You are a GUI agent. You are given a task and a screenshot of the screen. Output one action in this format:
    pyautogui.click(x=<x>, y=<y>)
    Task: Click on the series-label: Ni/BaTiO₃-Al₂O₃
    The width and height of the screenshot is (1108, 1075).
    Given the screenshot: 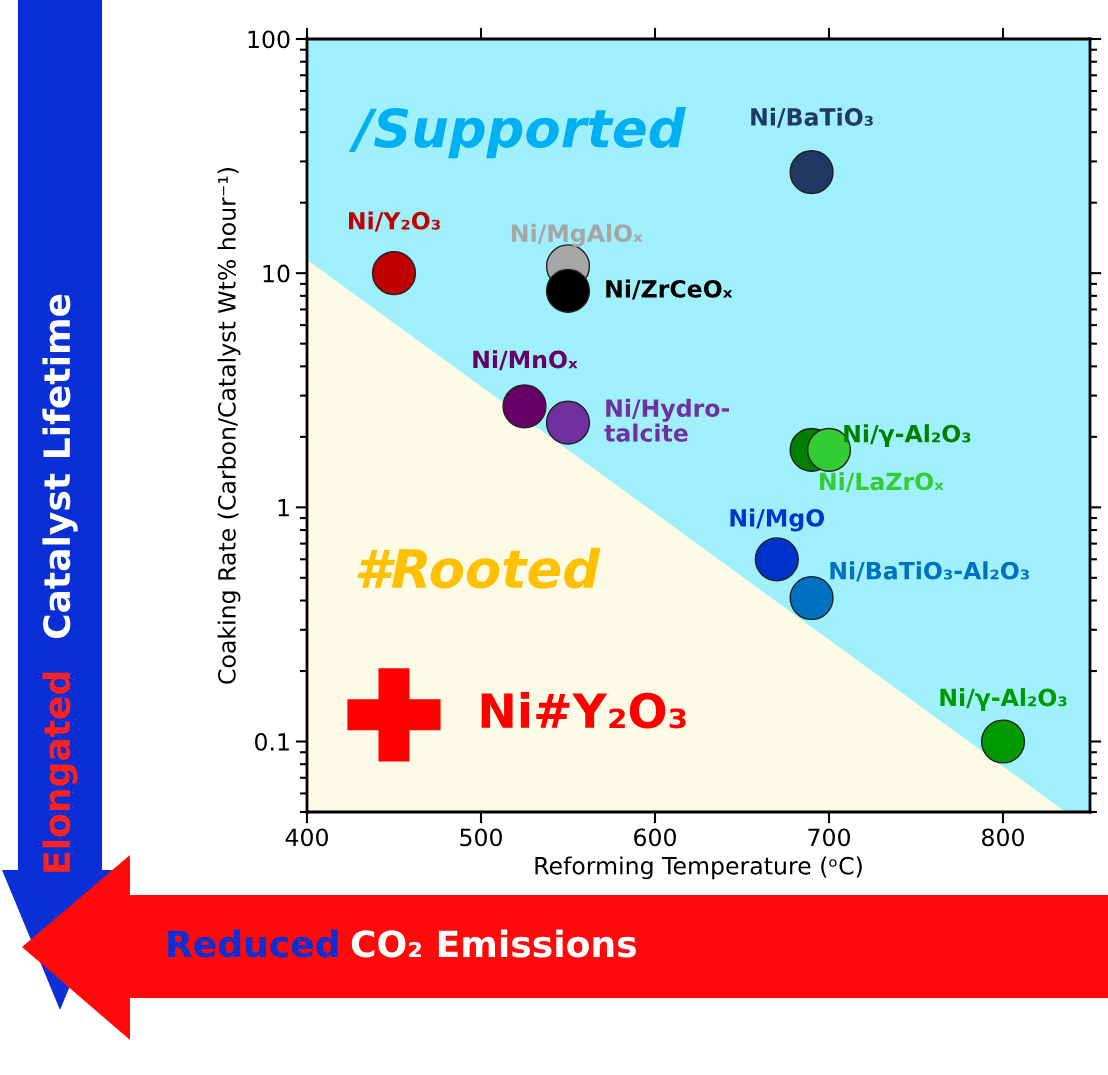 What is the action you would take?
    pyautogui.click(x=929, y=571)
    